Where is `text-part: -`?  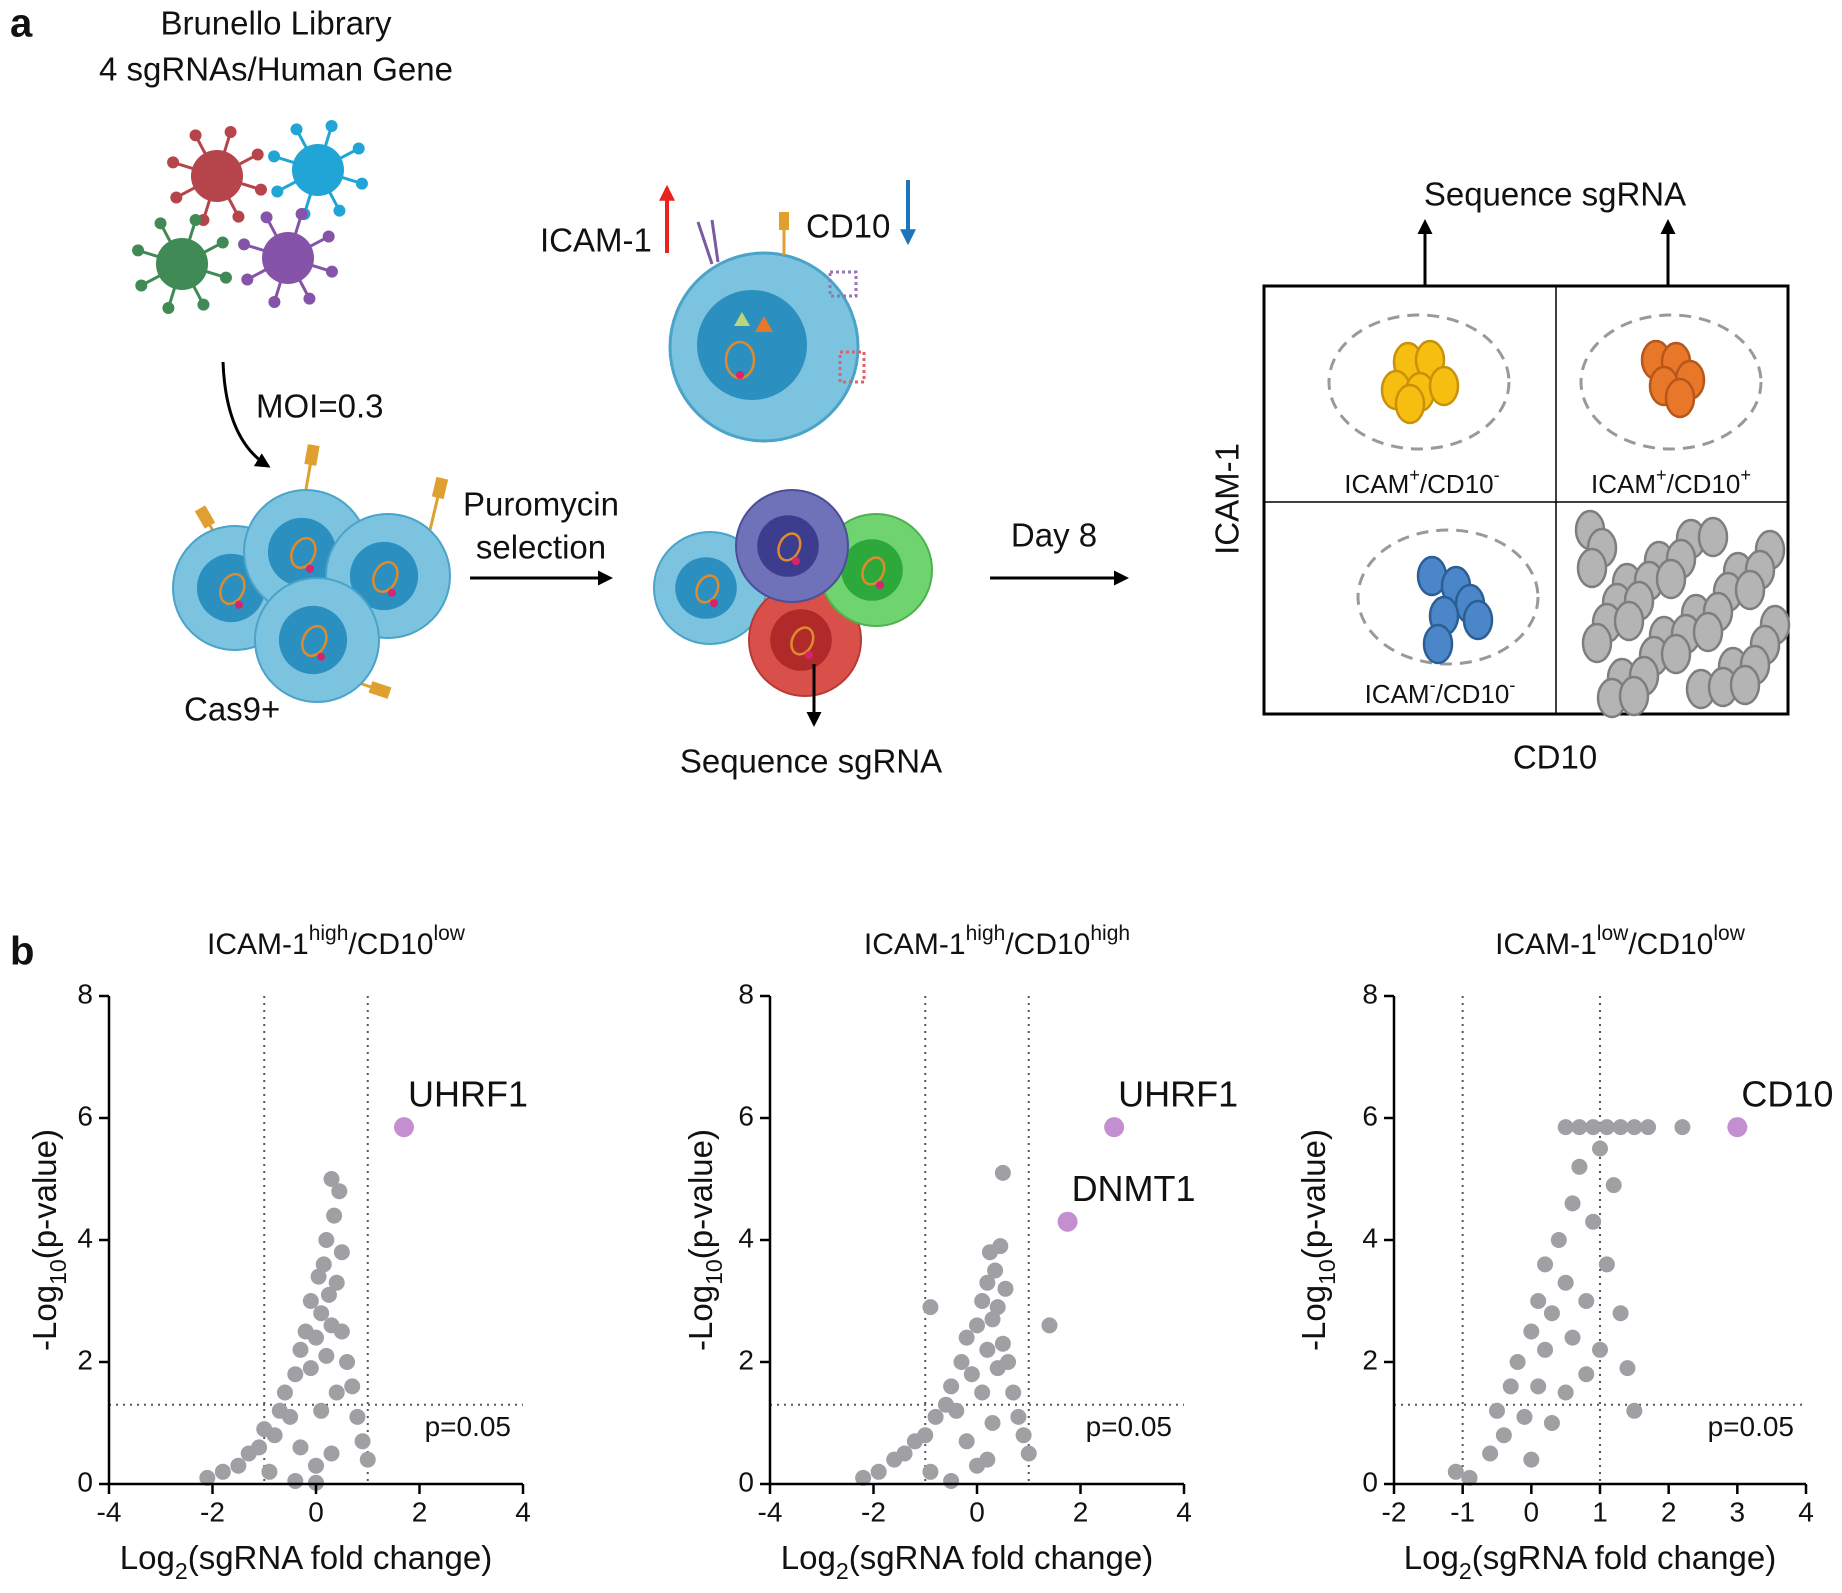
text-part: - is located at coordinates (1512, 685).